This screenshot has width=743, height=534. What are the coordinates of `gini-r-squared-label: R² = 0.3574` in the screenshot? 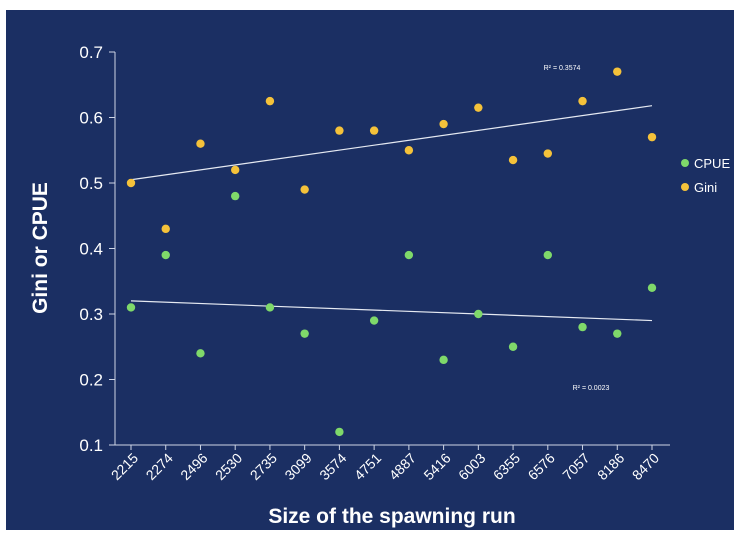 It's located at (562, 68).